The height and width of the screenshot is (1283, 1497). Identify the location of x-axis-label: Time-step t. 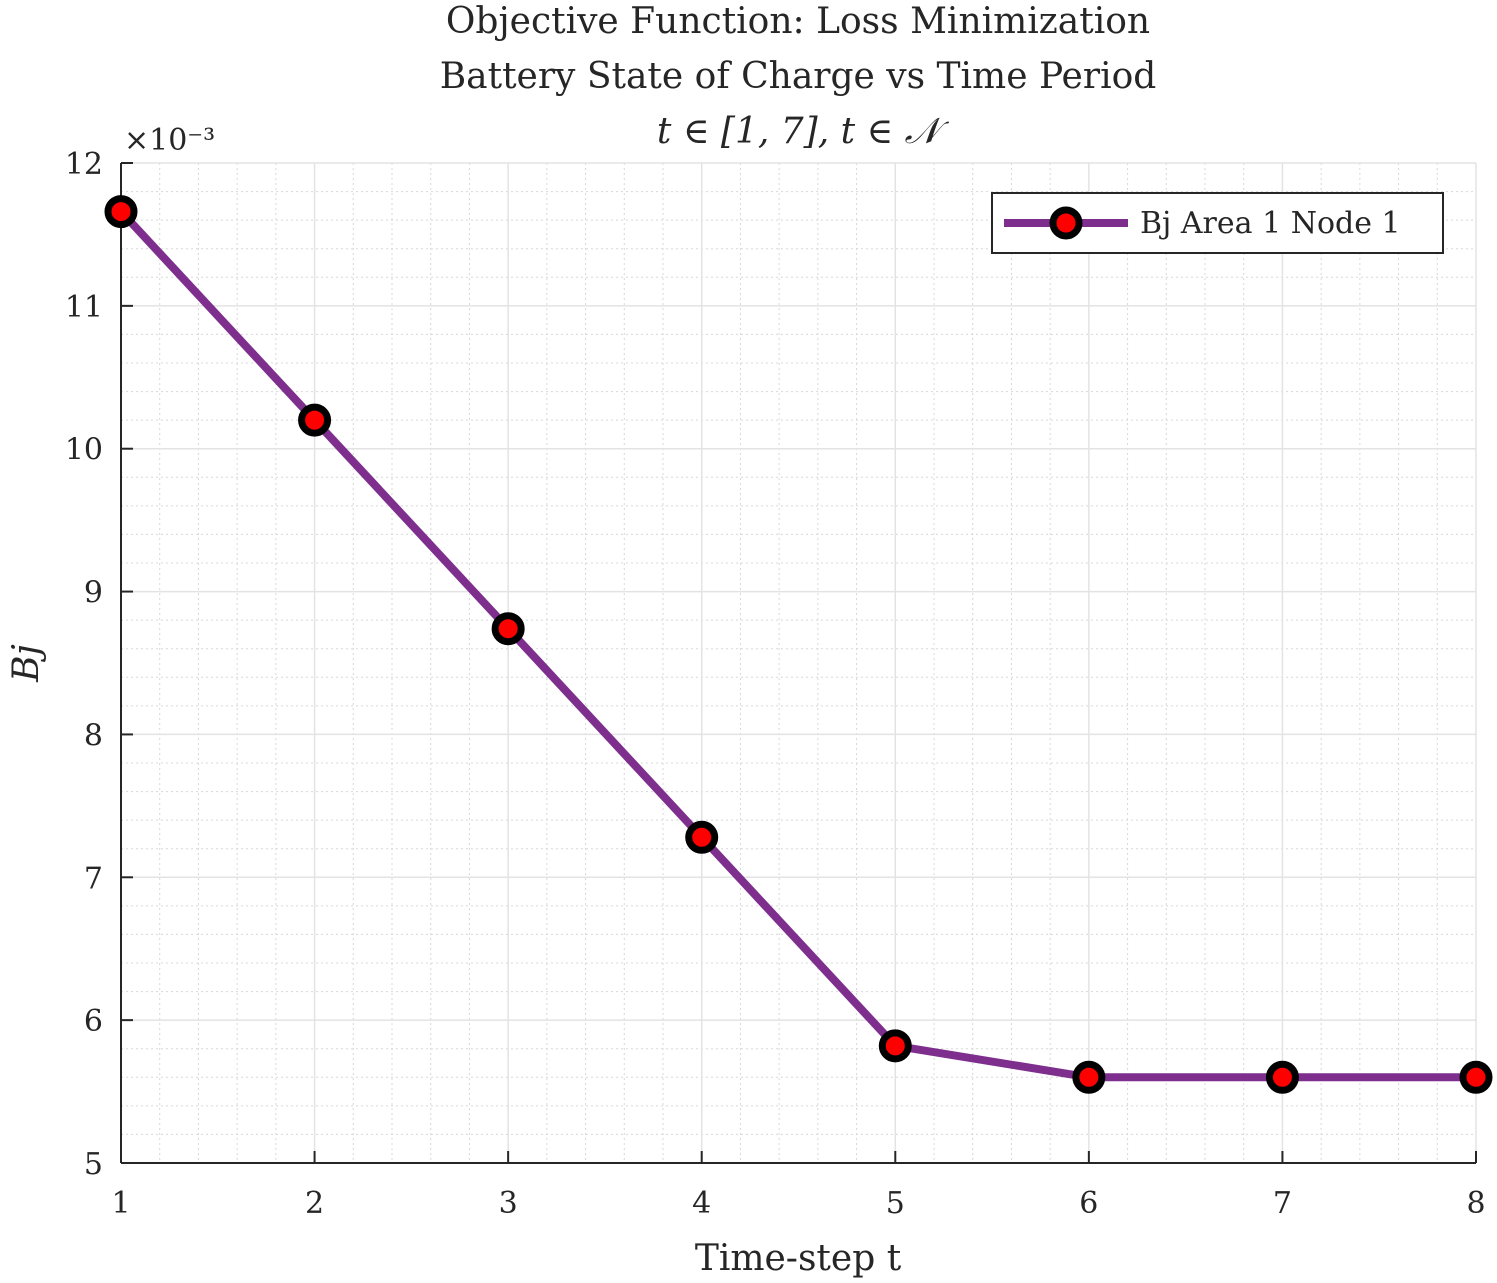
(798, 1258).